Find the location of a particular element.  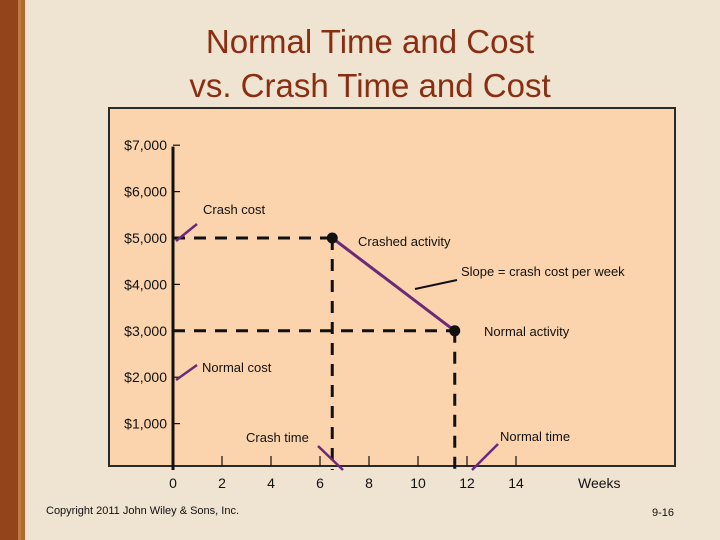

title-line-1: Normal Time and Cost is located at coordinates (370, 41).